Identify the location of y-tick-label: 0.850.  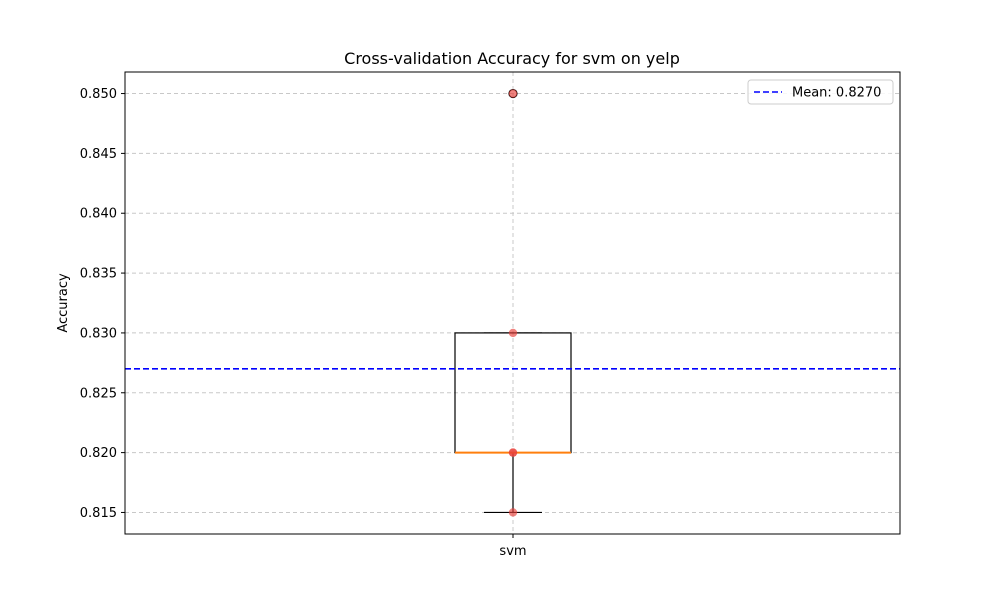
(98, 94).